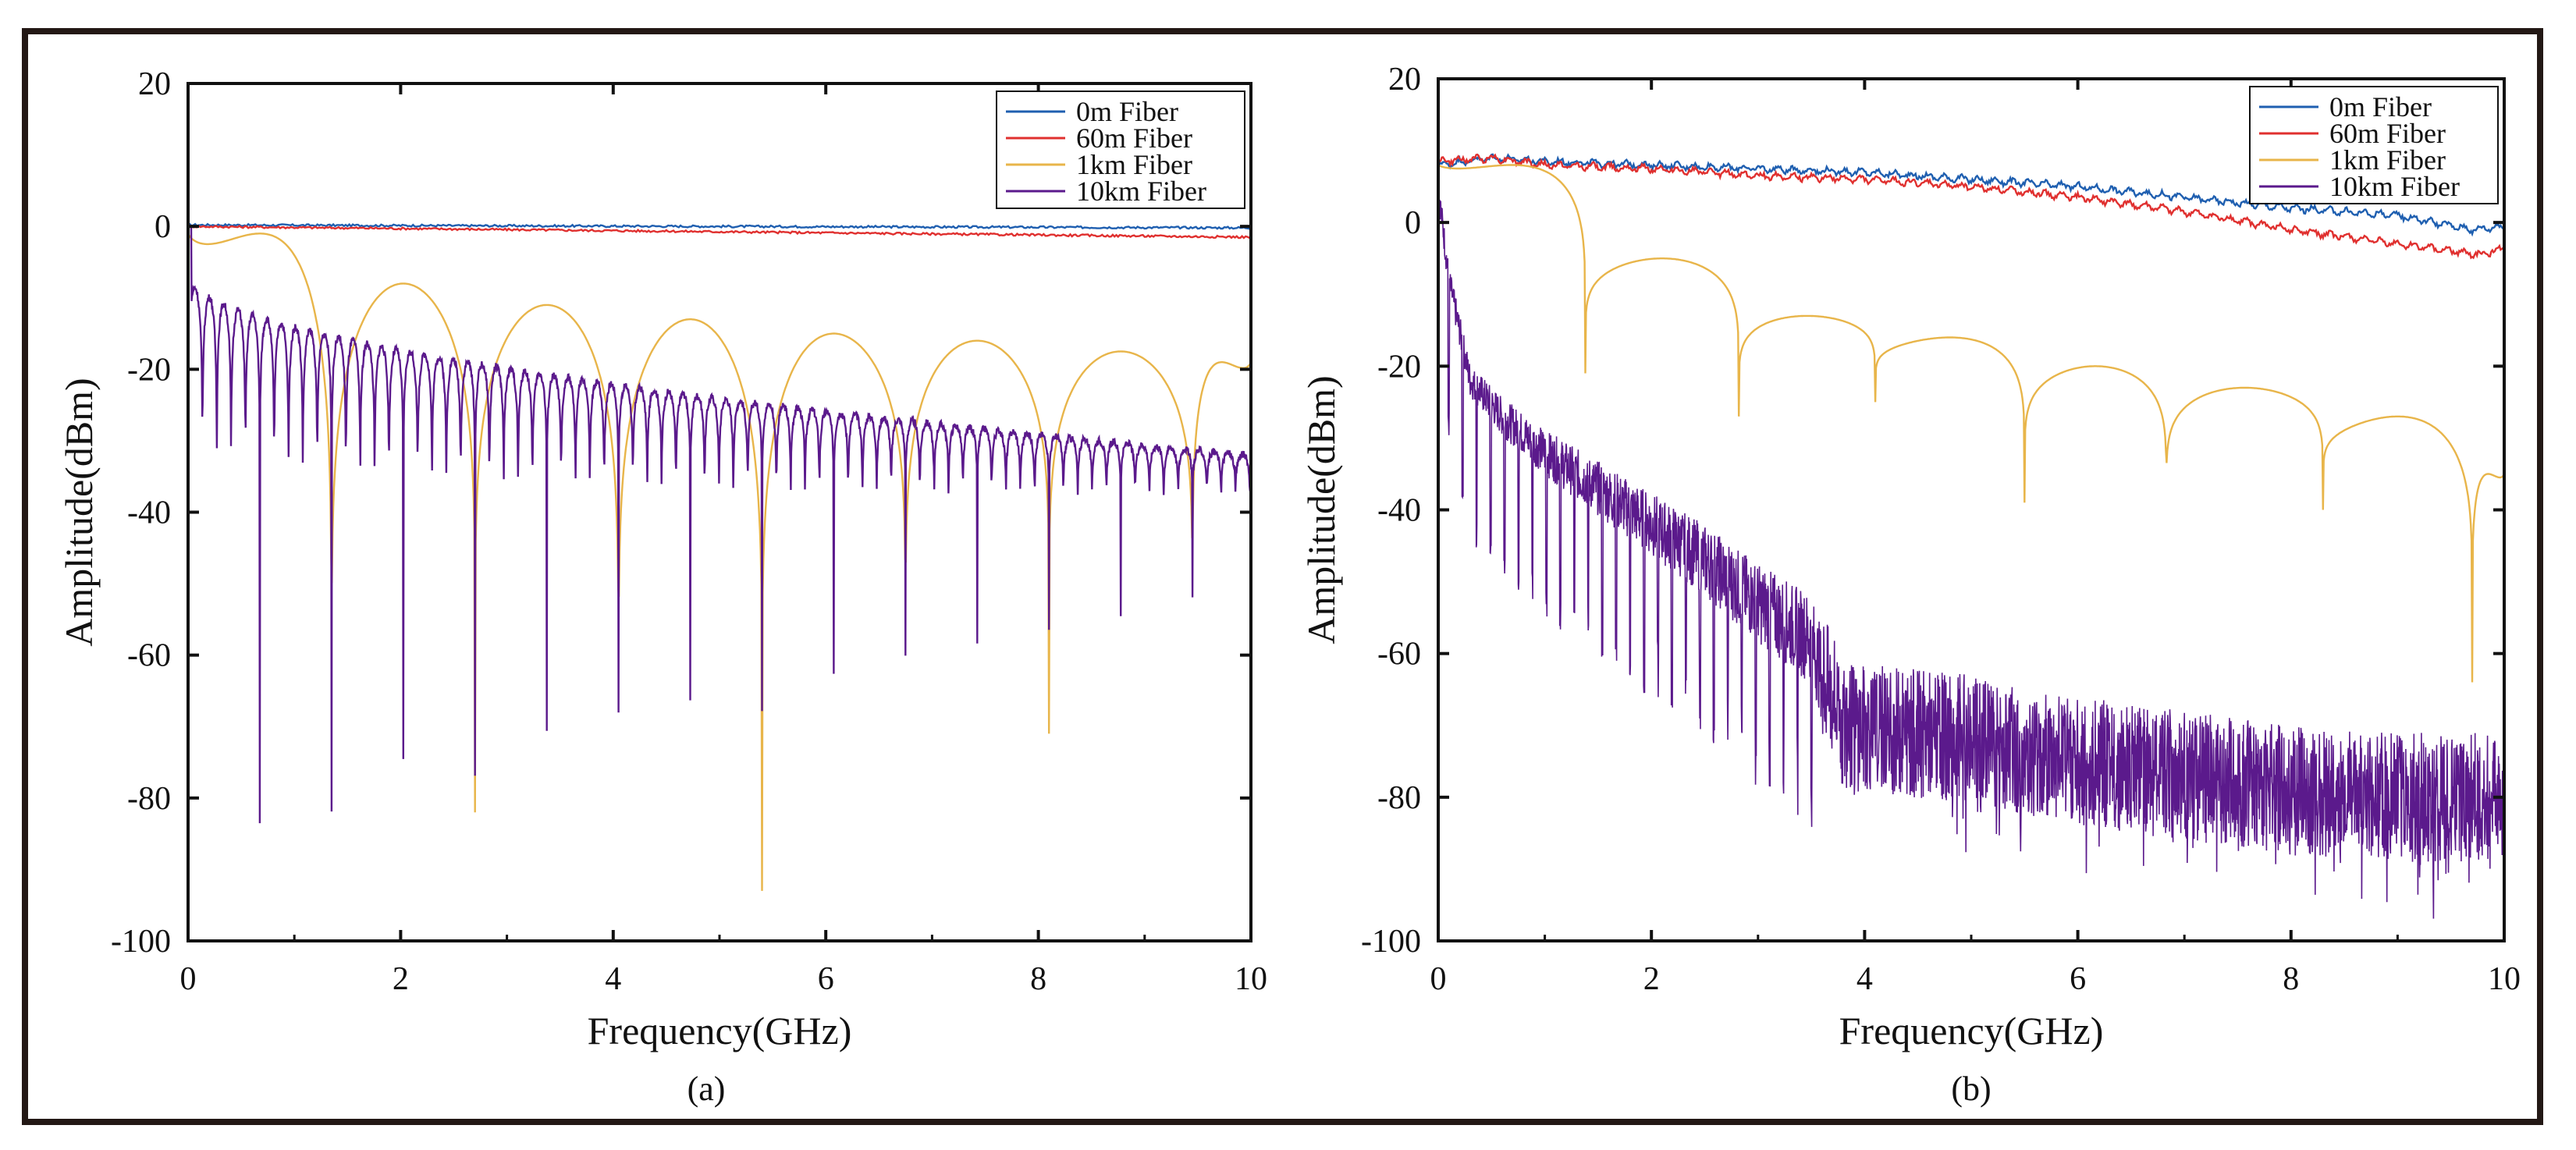 The height and width of the screenshot is (1150, 2576). What do you see at coordinates (707, 1089) in the screenshot?
I see `panel-caption: (a)` at bounding box center [707, 1089].